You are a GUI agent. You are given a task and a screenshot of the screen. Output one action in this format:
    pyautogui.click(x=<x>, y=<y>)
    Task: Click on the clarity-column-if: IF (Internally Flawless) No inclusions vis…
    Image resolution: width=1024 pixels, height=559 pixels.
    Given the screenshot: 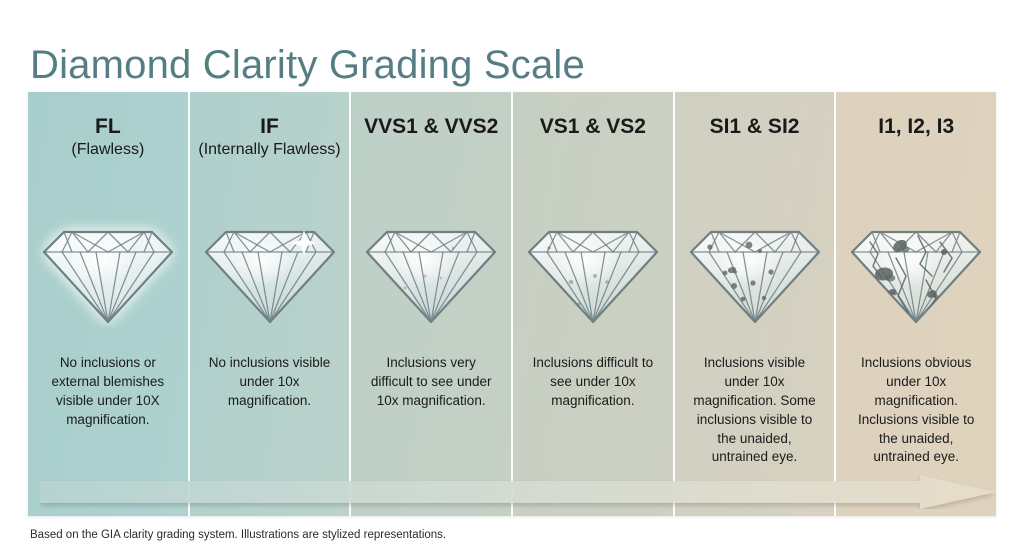 What is the action you would take?
    pyautogui.click(x=270, y=304)
    